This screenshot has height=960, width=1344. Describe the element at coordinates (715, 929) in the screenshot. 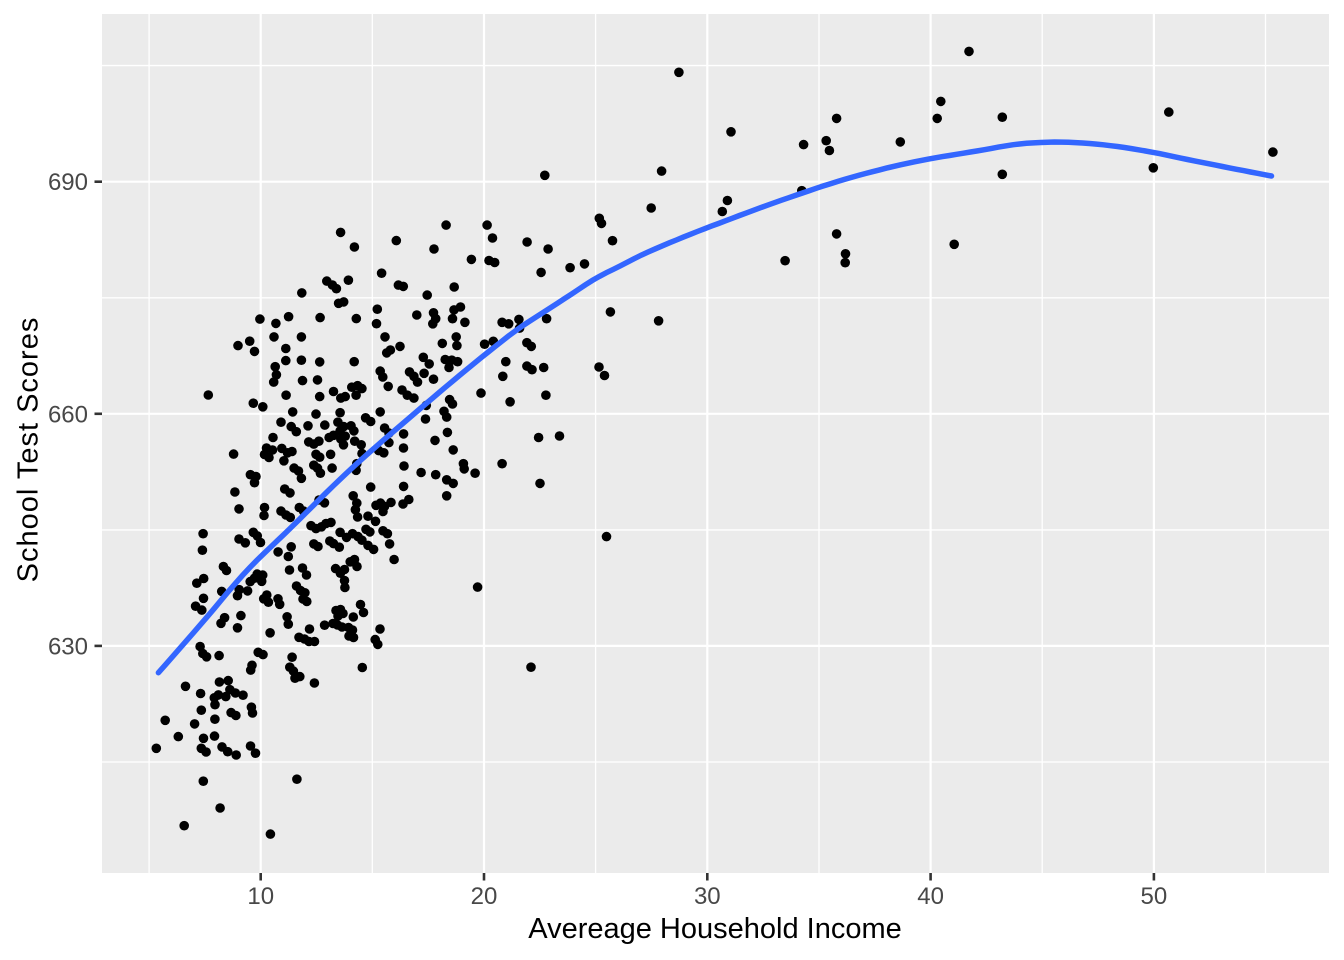

I see `svg-text: Avereage Household Income` at that location.